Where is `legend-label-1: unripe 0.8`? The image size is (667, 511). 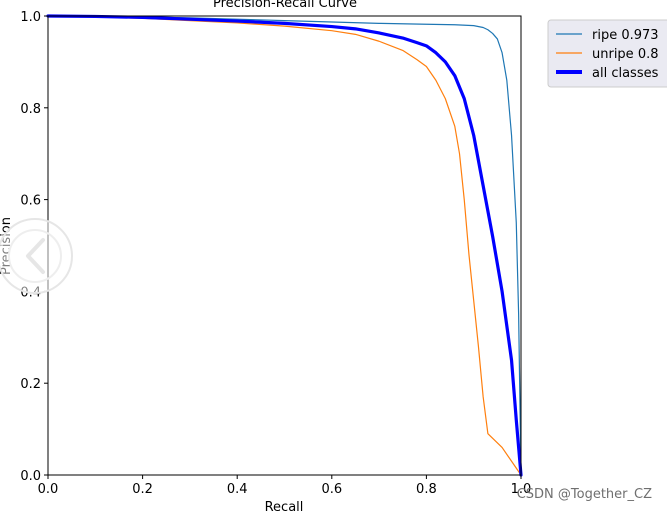
legend-label-1: unripe 0.8 is located at coordinates (625, 54).